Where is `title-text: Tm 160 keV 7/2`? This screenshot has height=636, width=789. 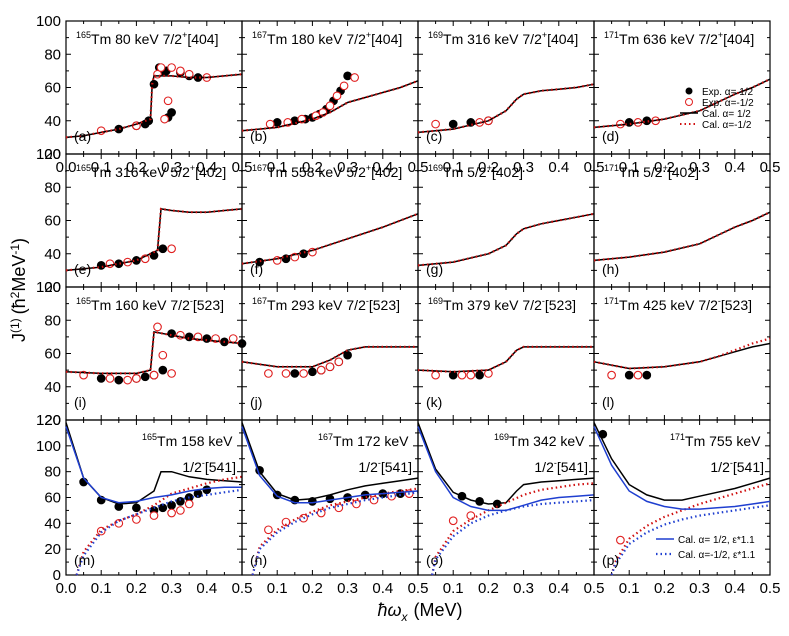
title-text: Tm 160 keV 7/2 is located at coordinates (140, 305).